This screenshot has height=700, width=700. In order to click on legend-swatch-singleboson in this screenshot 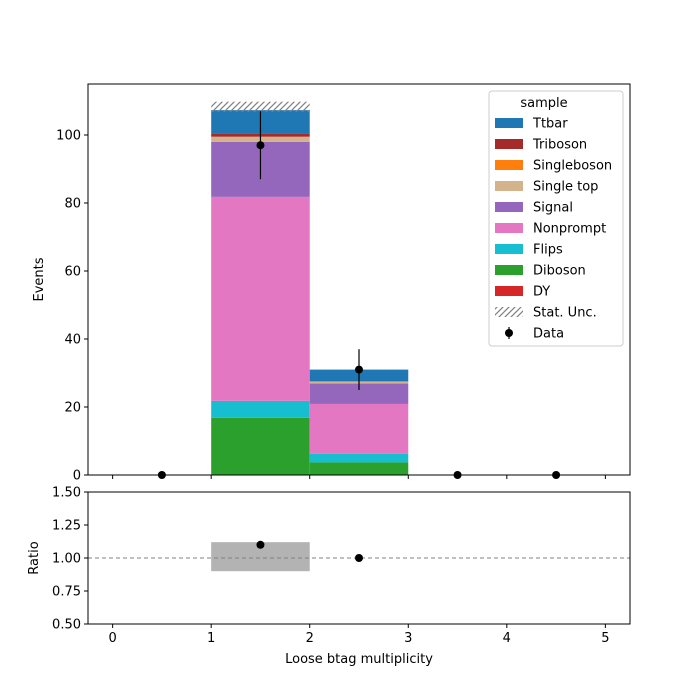, I will do `click(509, 165)`.